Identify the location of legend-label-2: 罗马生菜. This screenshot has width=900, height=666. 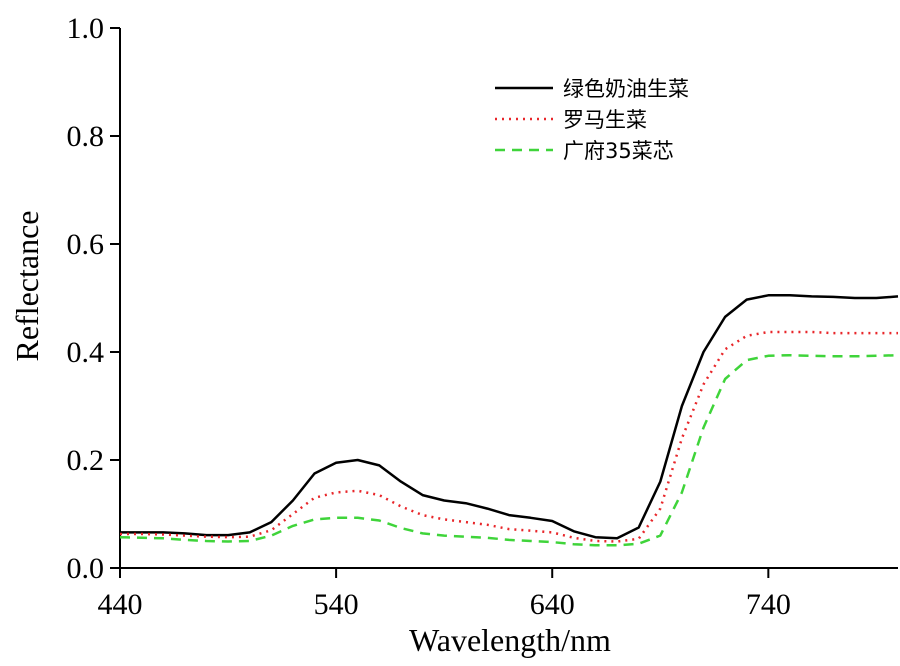
(605, 120).